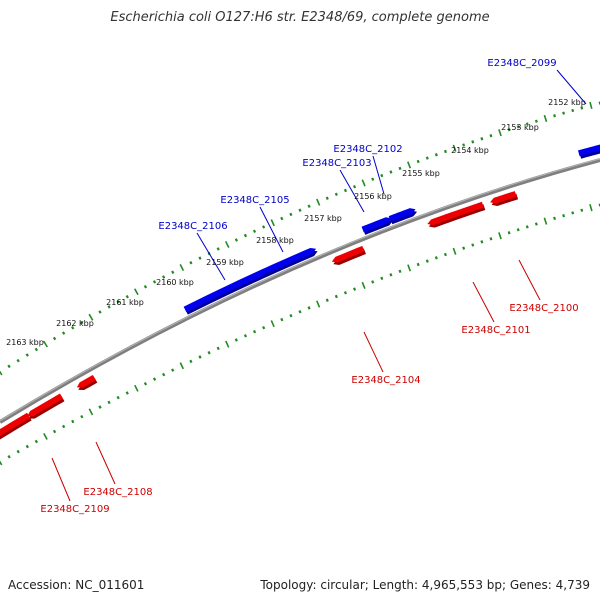 The height and width of the screenshot is (600, 600). I want to click on gene-label: E2348C_2102, so click(367, 149).